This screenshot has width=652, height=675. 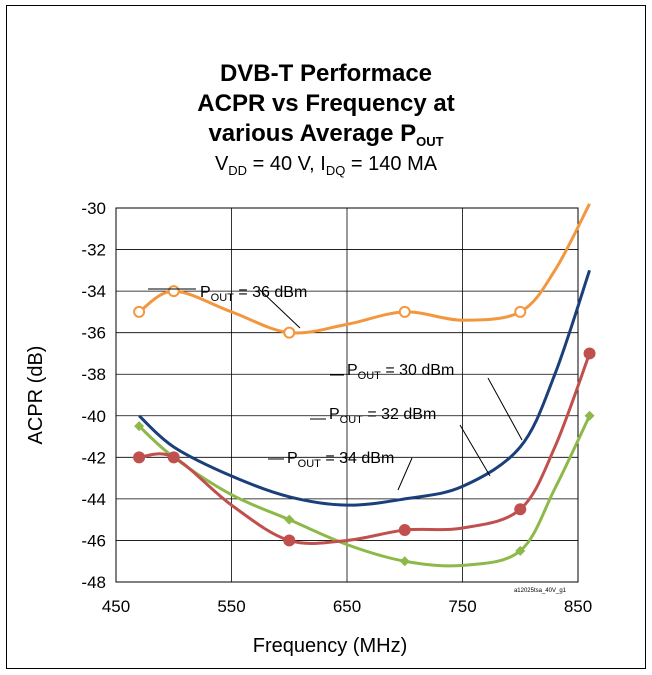 I want to click on y-tick-label: -34, so click(x=93, y=291).